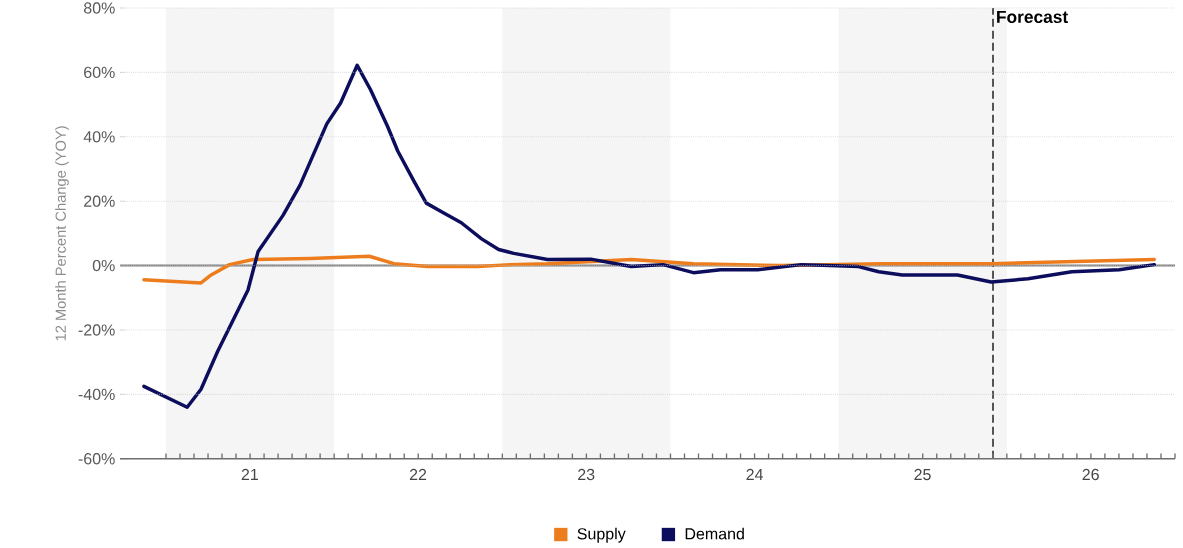 This screenshot has width=1183, height=548. What do you see at coordinates (418, 474) in the screenshot?
I see `x-tick-label: 22` at bounding box center [418, 474].